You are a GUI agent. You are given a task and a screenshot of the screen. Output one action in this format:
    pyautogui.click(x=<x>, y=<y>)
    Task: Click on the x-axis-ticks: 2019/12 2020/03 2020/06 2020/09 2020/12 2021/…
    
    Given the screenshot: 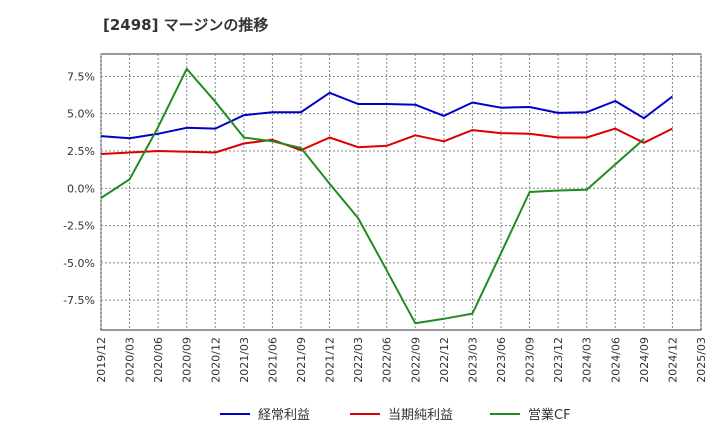 What is the action you would take?
    pyautogui.click(x=401, y=360)
    